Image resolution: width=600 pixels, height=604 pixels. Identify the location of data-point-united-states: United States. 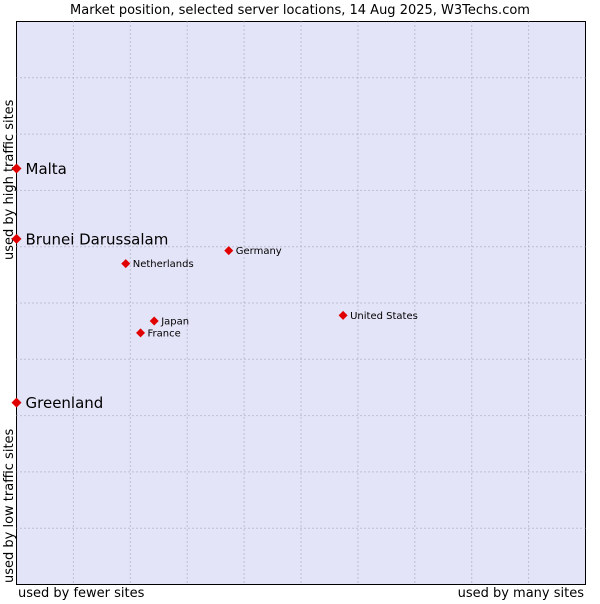
(378, 316).